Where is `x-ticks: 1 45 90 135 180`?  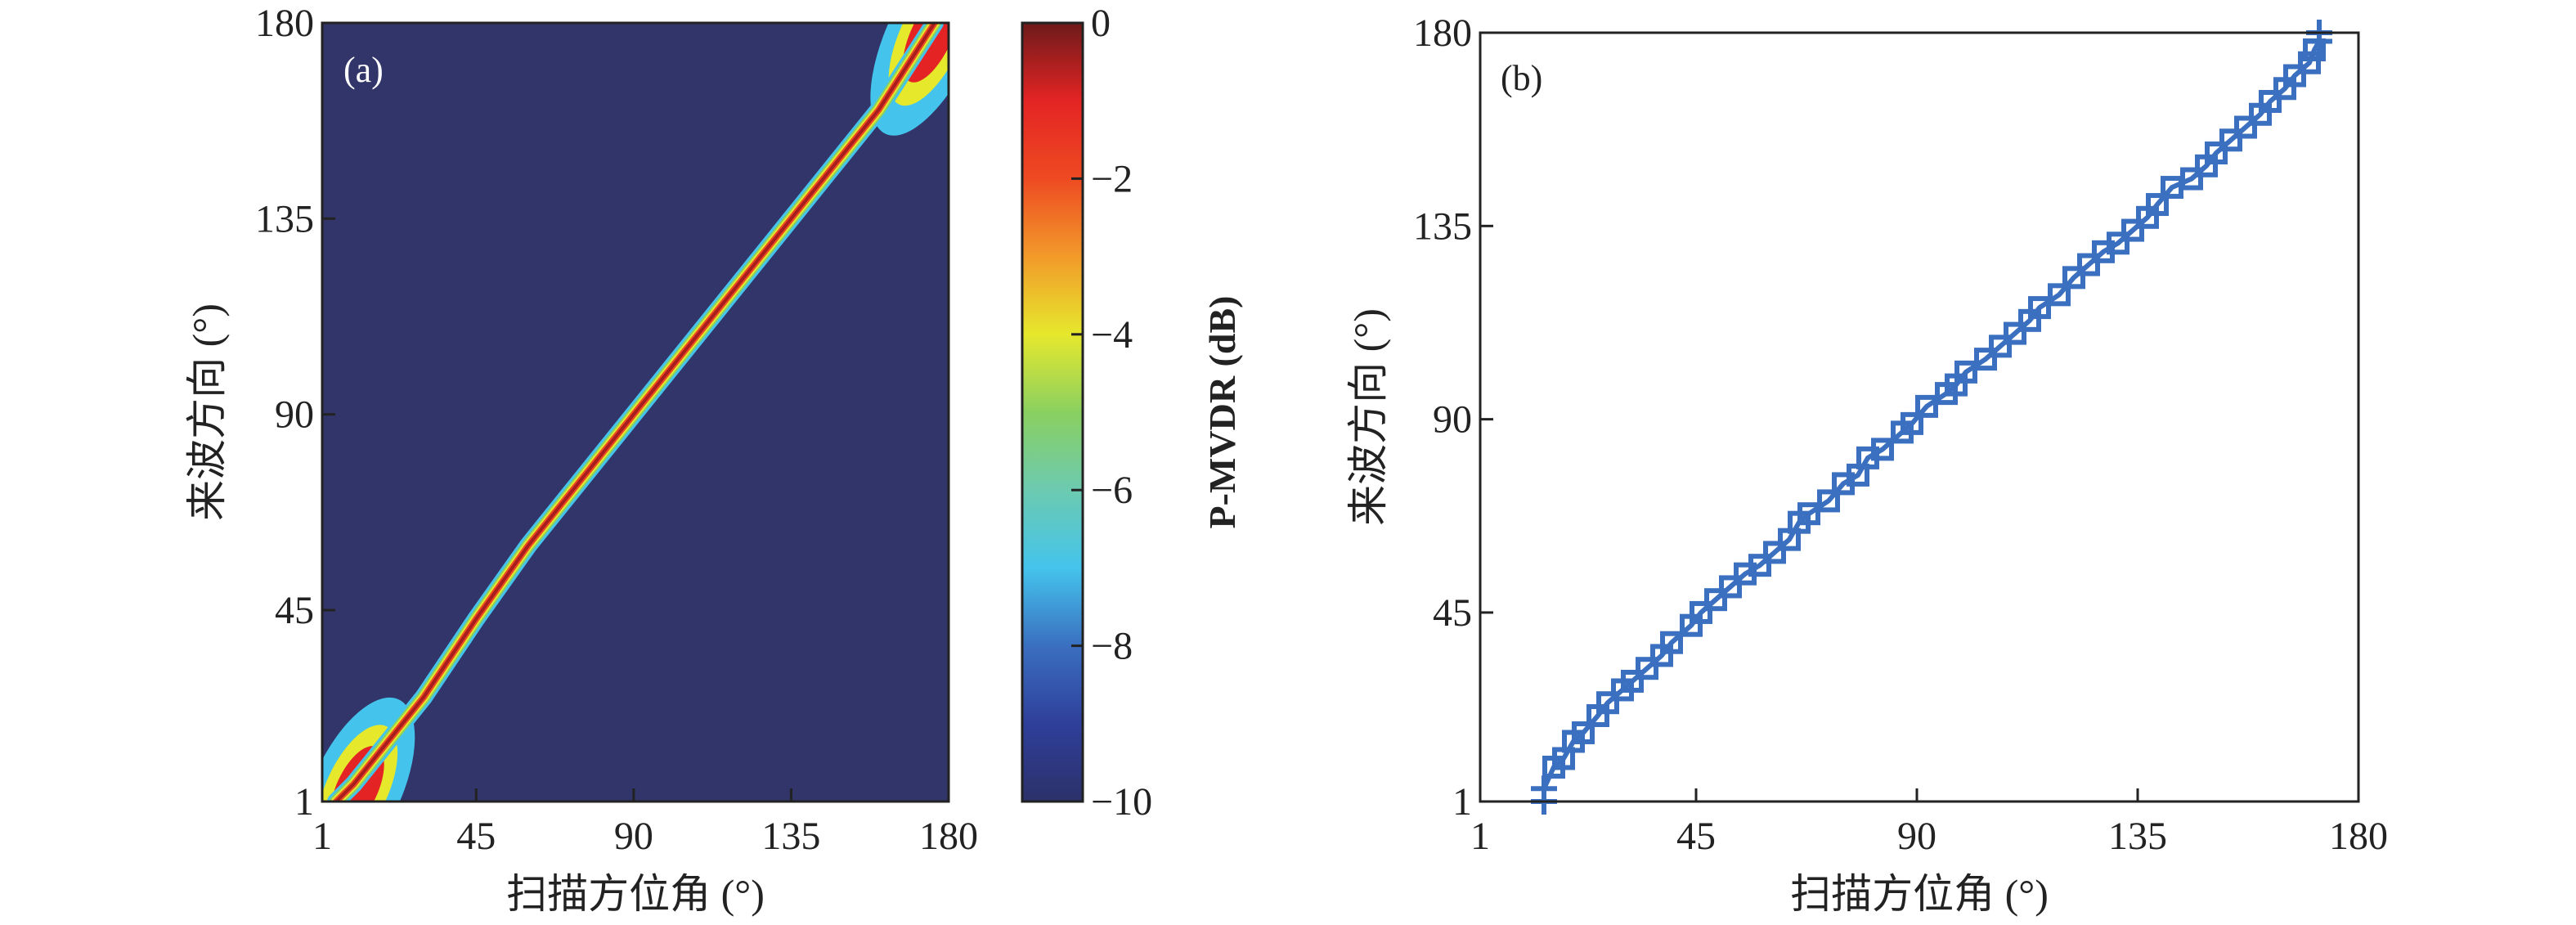
x-ticks: 1 45 90 135 180 is located at coordinates (645, 823).